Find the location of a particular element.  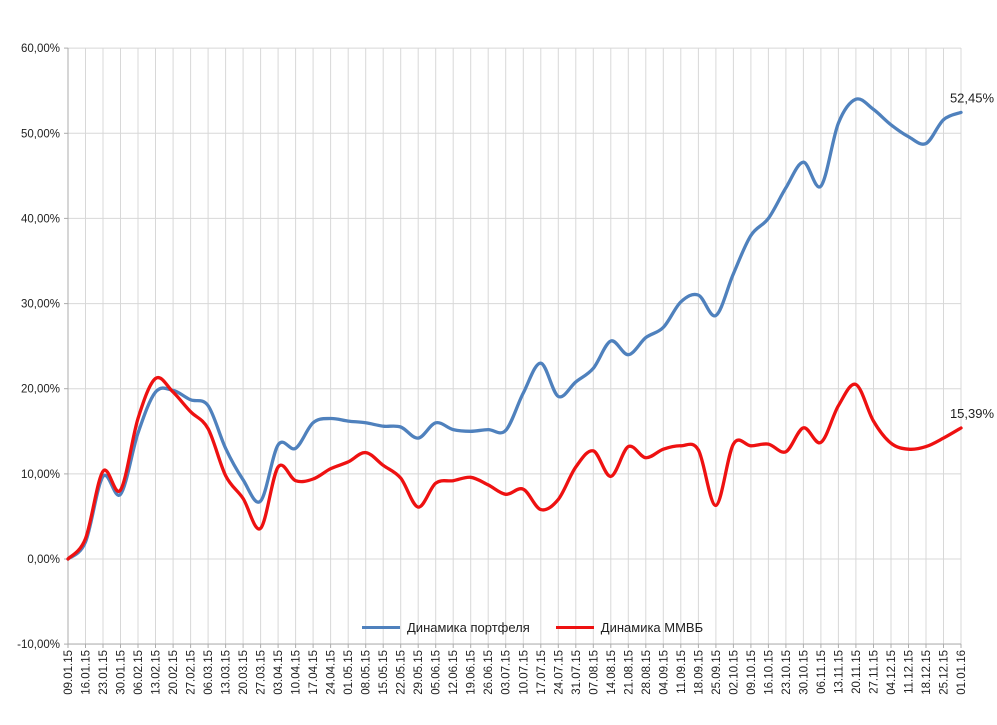

x-axis-label: 09.01.15 is located at coordinates (69, 672).